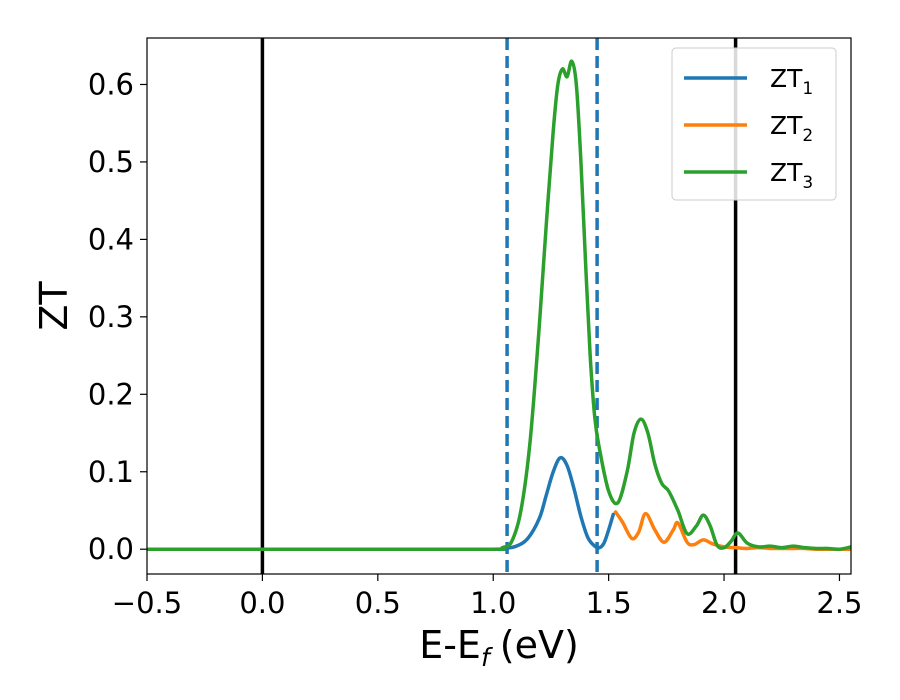 The height and width of the screenshot is (700, 900). I want to click on x-axis-label-unit: (eV), so click(539, 645).